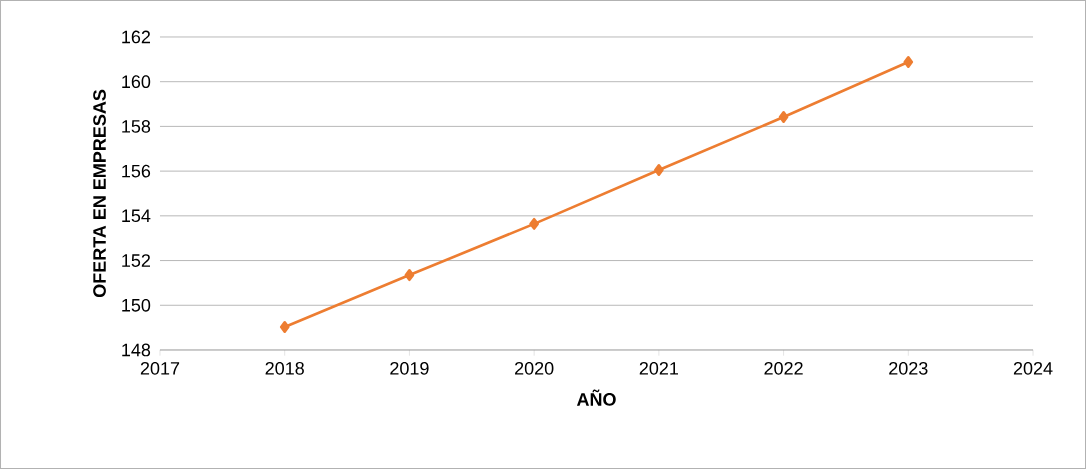 This screenshot has width=1086, height=469. I want to click on y-tick-label: 156, so click(136, 171).